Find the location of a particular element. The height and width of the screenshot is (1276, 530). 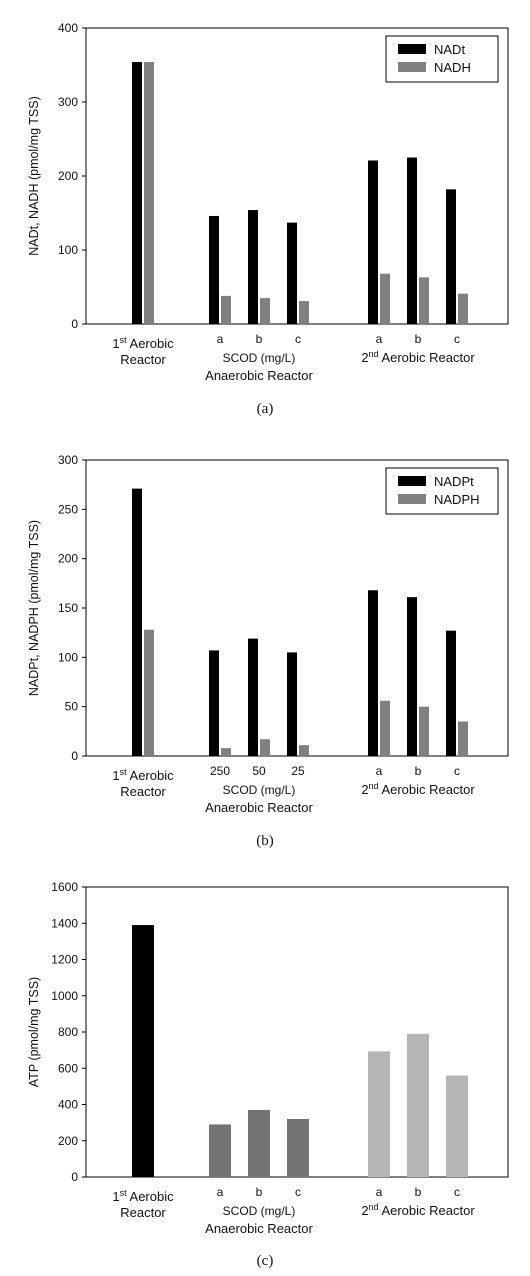

figure-caption: (a) is located at coordinates (265, 409).